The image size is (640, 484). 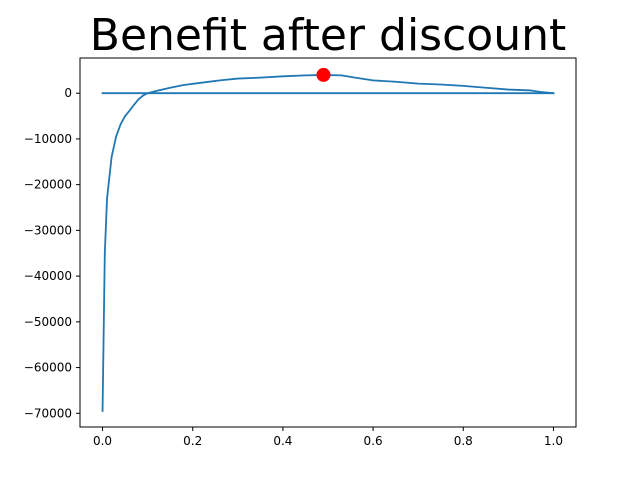 What do you see at coordinates (553, 441) in the screenshot?
I see `x-tick-label: 1.0` at bounding box center [553, 441].